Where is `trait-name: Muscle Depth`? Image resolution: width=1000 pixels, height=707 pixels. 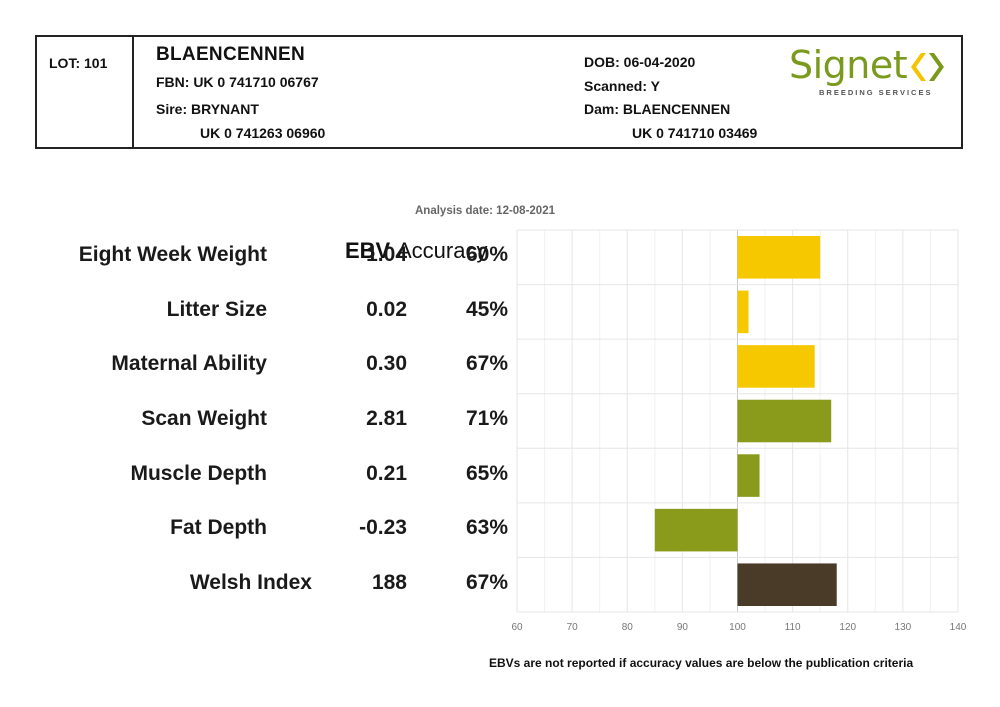
trait-name: Muscle Depth is located at coordinates (198, 473).